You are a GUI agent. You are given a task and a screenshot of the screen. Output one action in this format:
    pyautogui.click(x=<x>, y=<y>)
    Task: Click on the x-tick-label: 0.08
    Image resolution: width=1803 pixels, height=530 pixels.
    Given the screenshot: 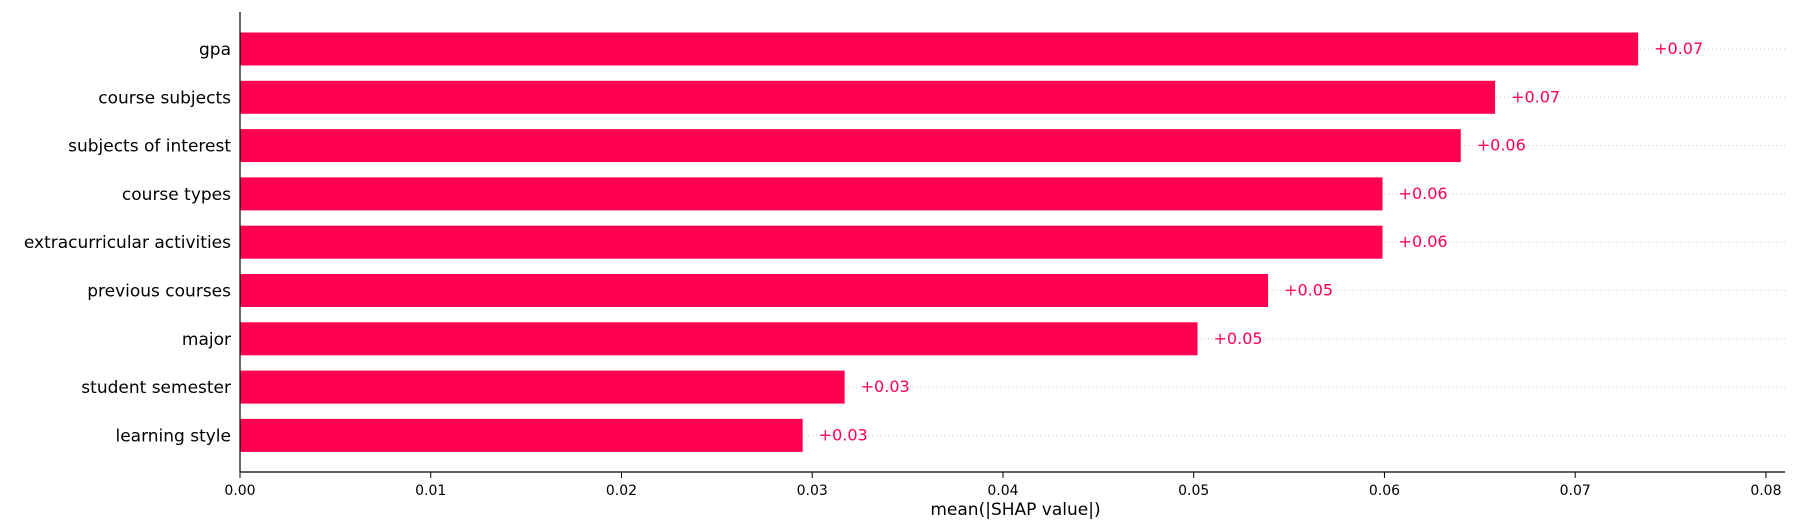 What is the action you would take?
    pyautogui.click(x=1765, y=491)
    